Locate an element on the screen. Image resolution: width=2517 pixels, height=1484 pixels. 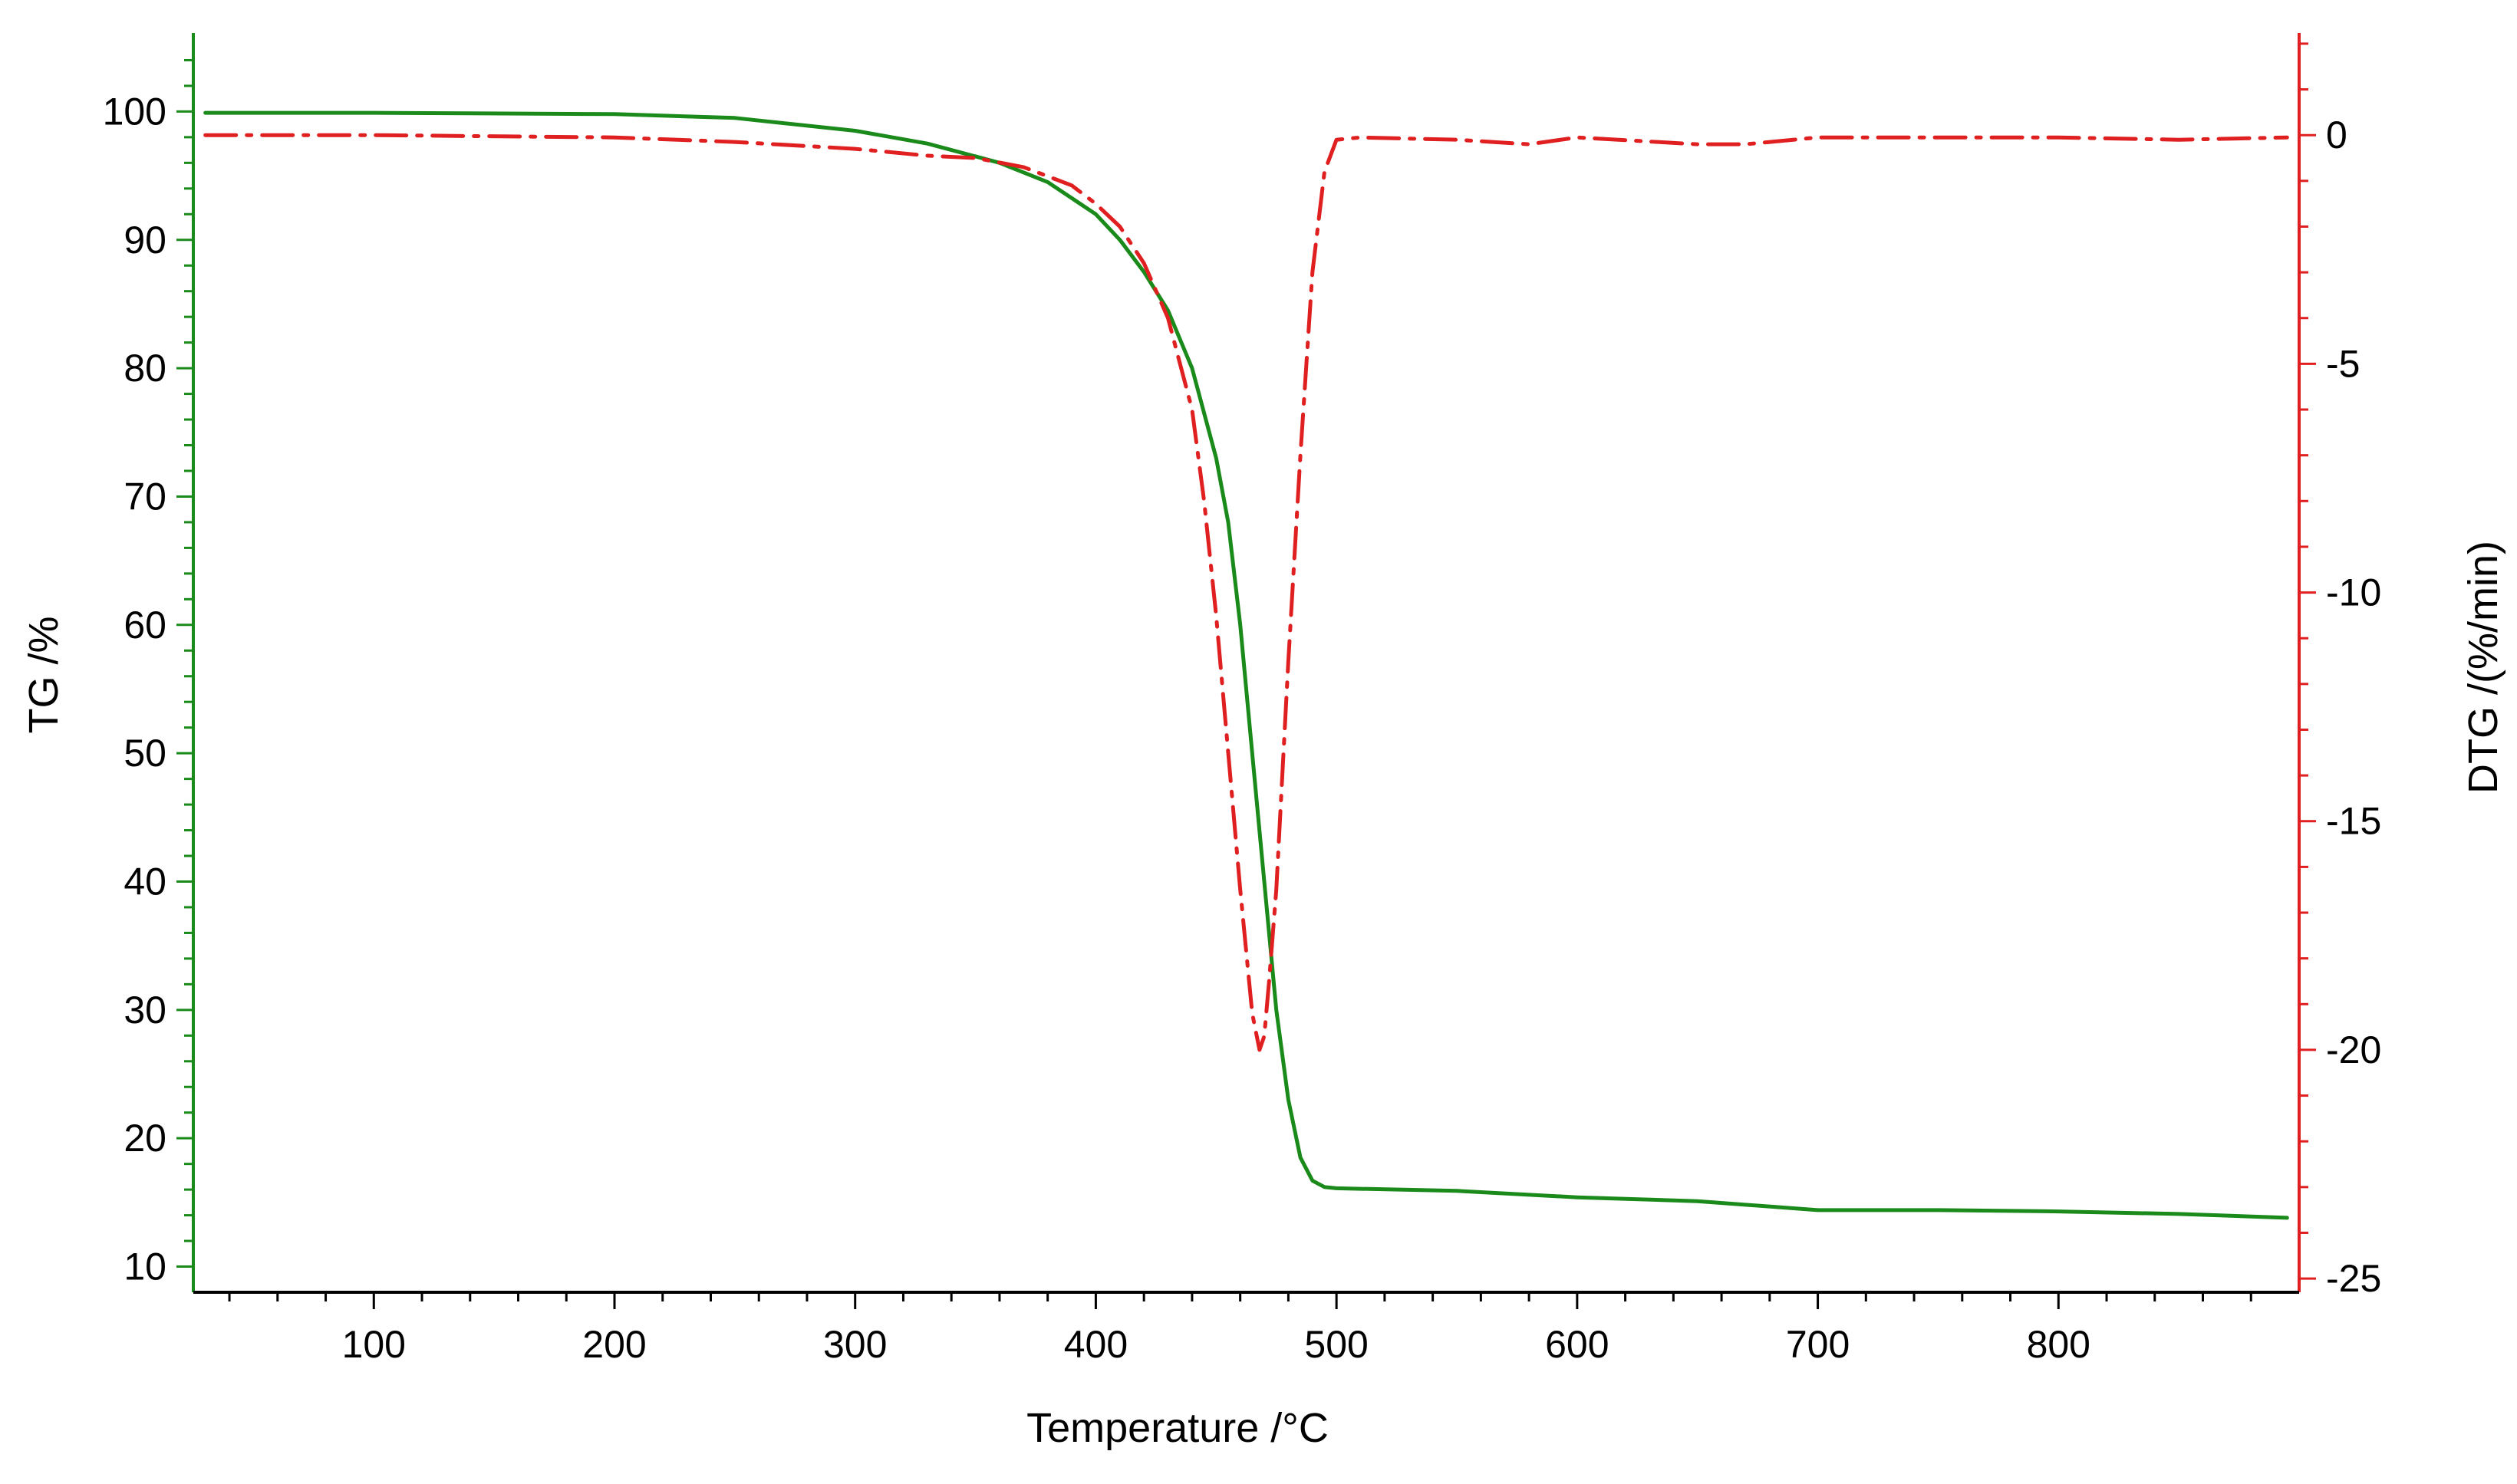
y-left-tick-label: 40 is located at coordinates (145, 881).